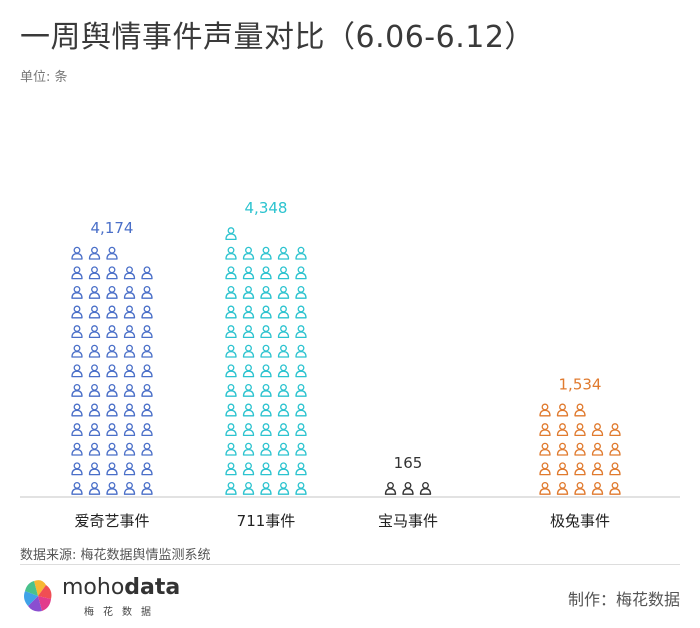  I want to click on category-label: 极兔事件, so click(580, 521).